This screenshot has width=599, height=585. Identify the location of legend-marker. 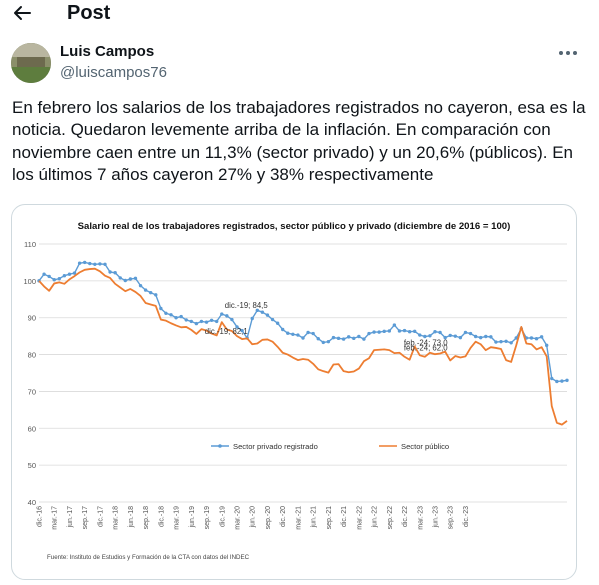
(220, 446).